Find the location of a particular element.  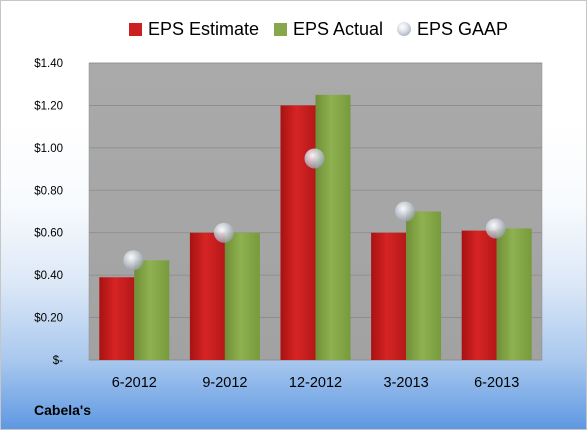

y-tick-label: $- is located at coordinates (58, 361).